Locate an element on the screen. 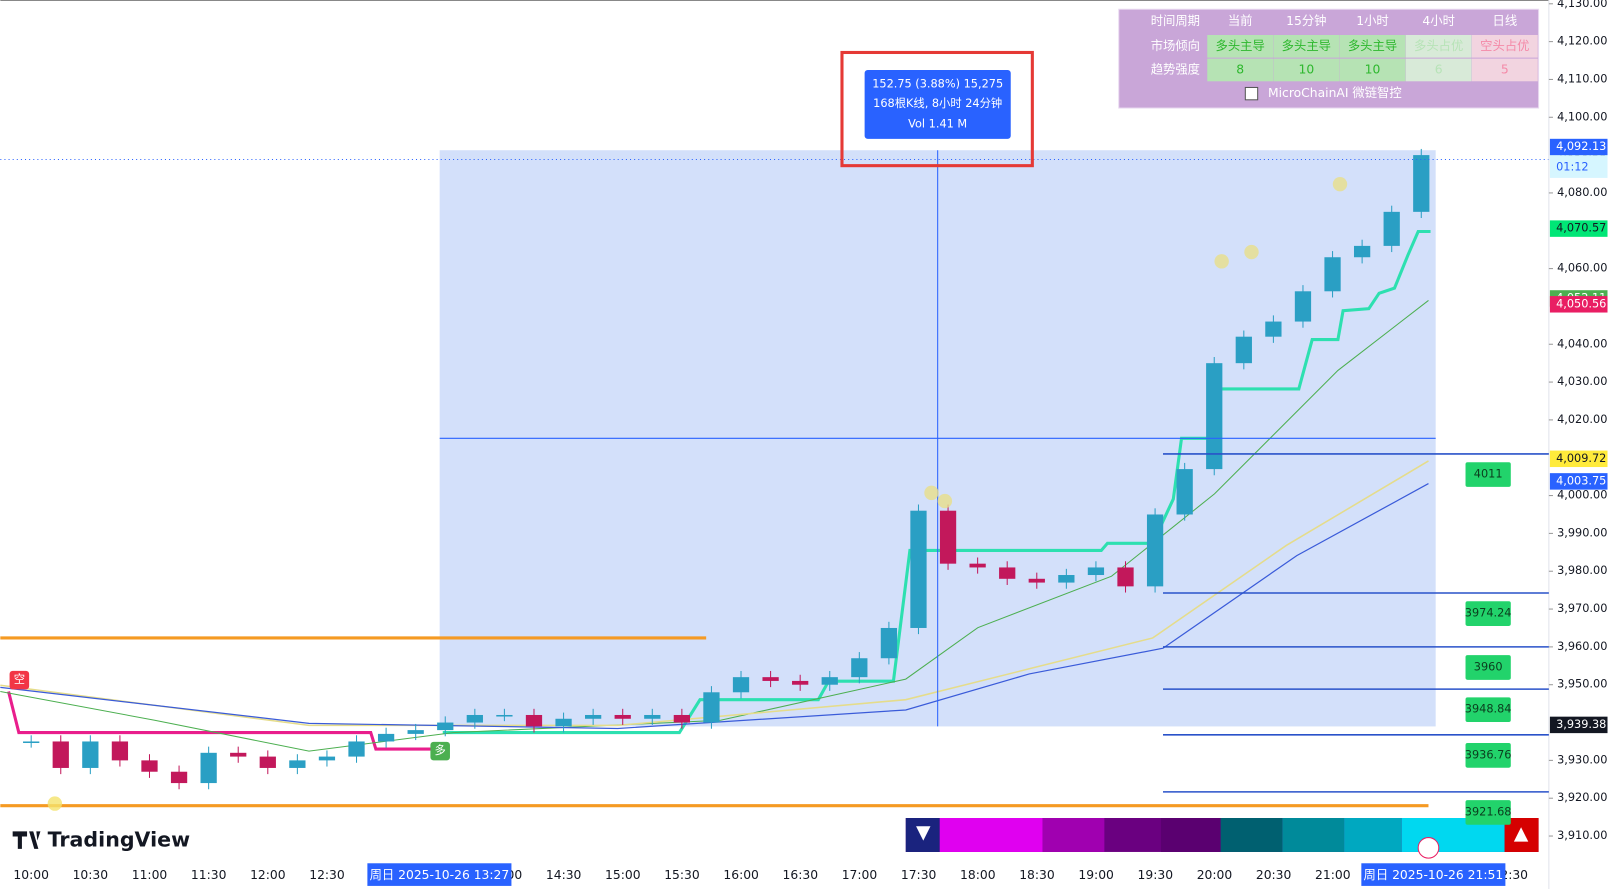  level-label: 3948.84 is located at coordinates (1488, 709).